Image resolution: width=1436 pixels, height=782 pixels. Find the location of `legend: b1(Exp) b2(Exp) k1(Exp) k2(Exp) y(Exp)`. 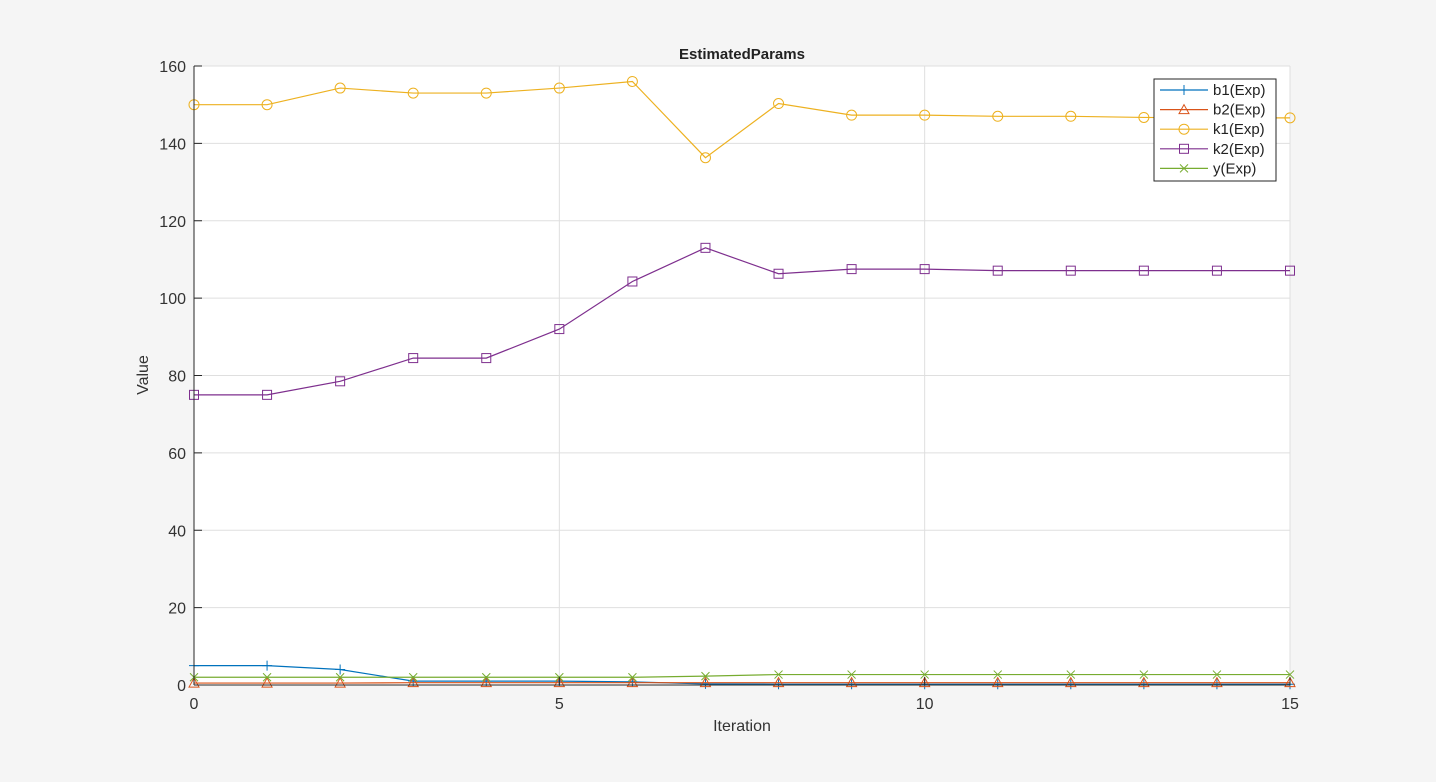

legend: b1(Exp) b2(Exp) k1(Exp) k2(Exp) y(Exp) is located at coordinates (1215, 130).